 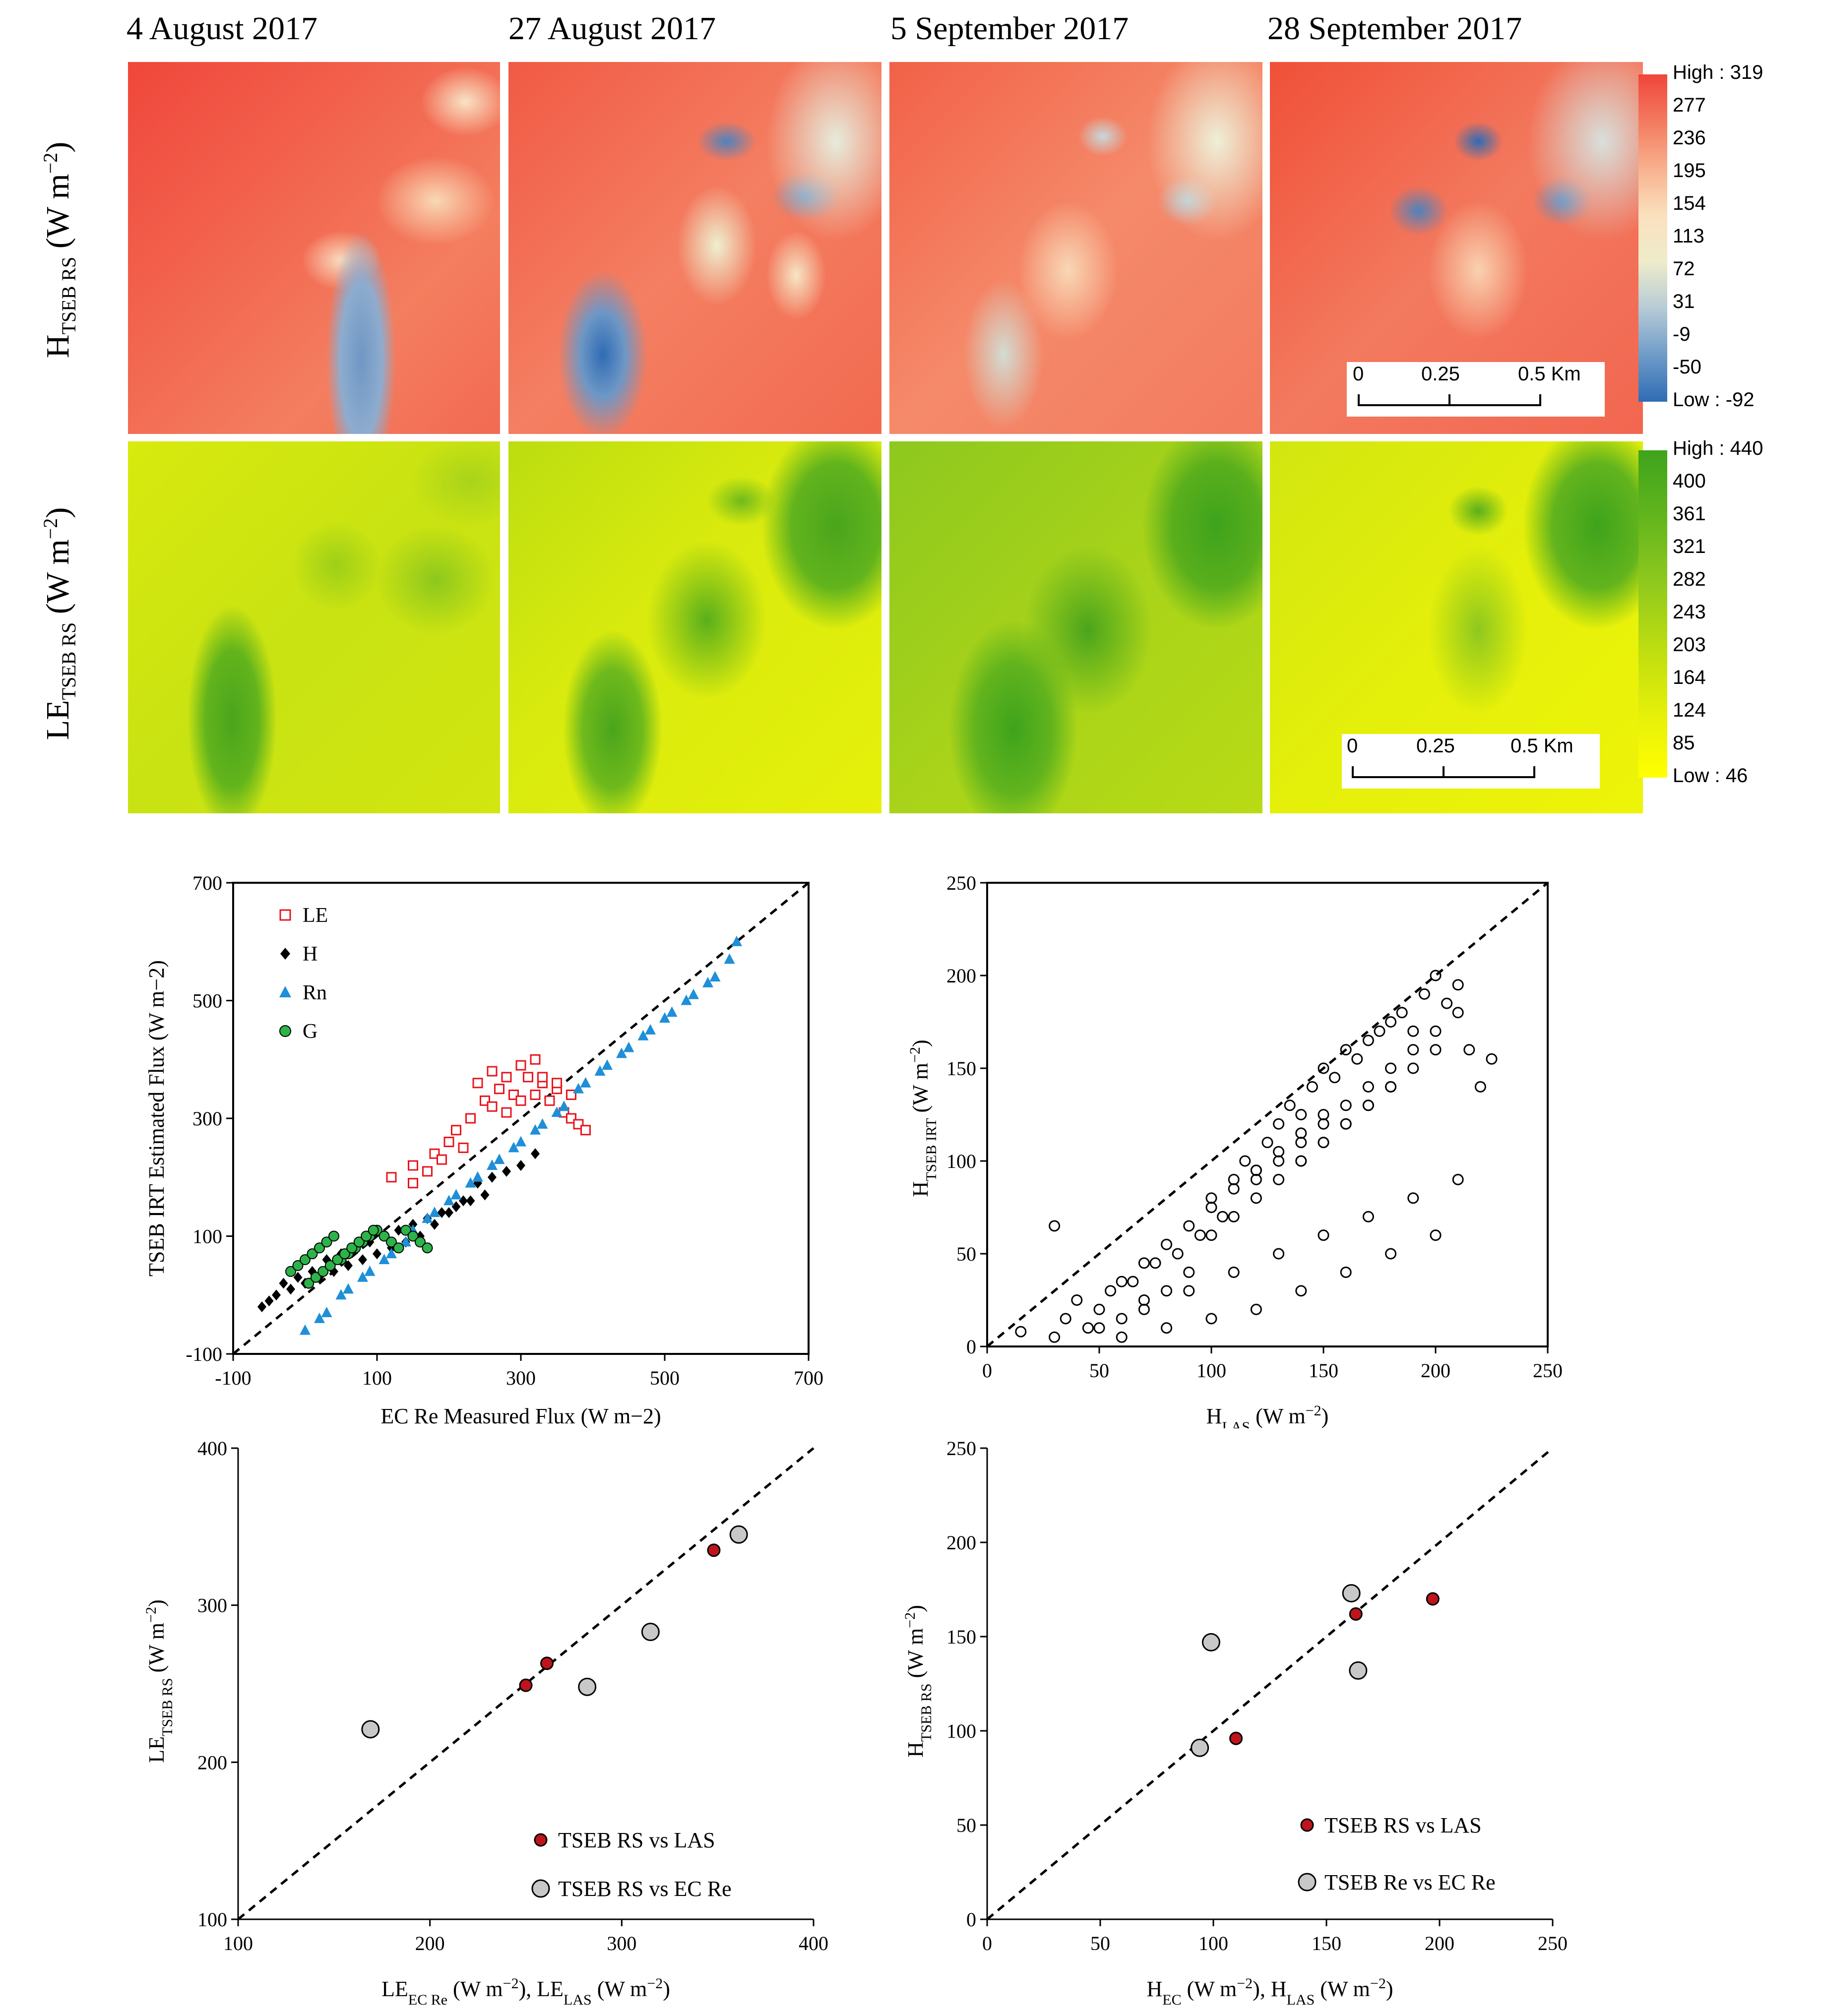 What do you see at coordinates (285, 954) in the screenshot?
I see `legend-marker-h` at bounding box center [285, 954].